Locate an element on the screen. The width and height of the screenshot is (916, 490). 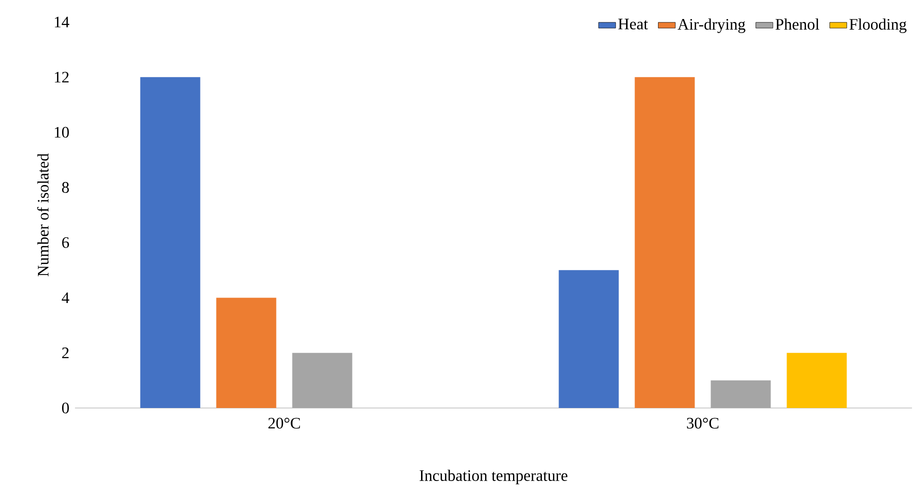
legend-label: Phenol is located at coordinates (798, 24).